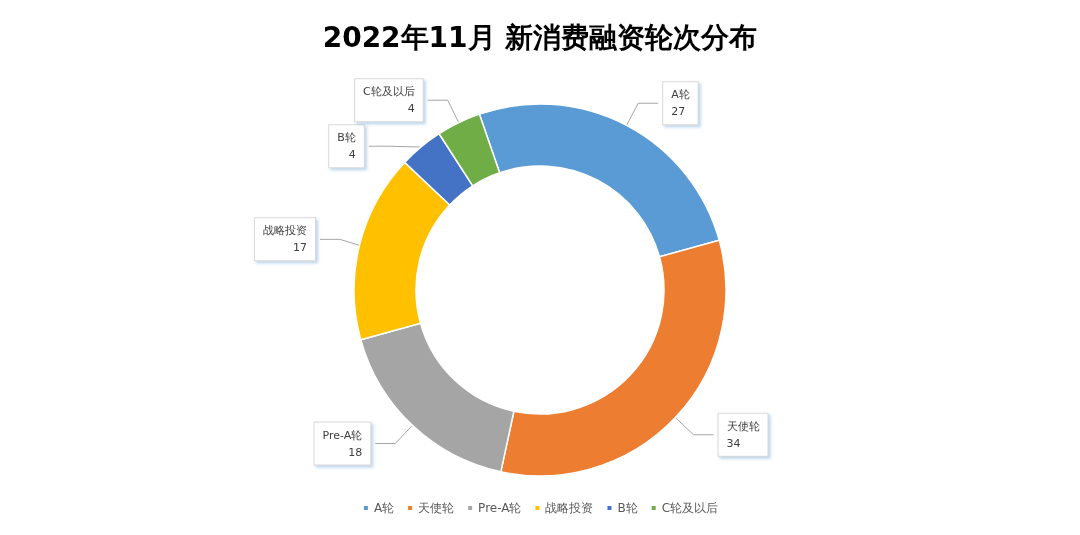 The image size is (1080, 535). I want to click on chart-title: 2022年11月 新消费融资轮次分布, so click(540, 37).